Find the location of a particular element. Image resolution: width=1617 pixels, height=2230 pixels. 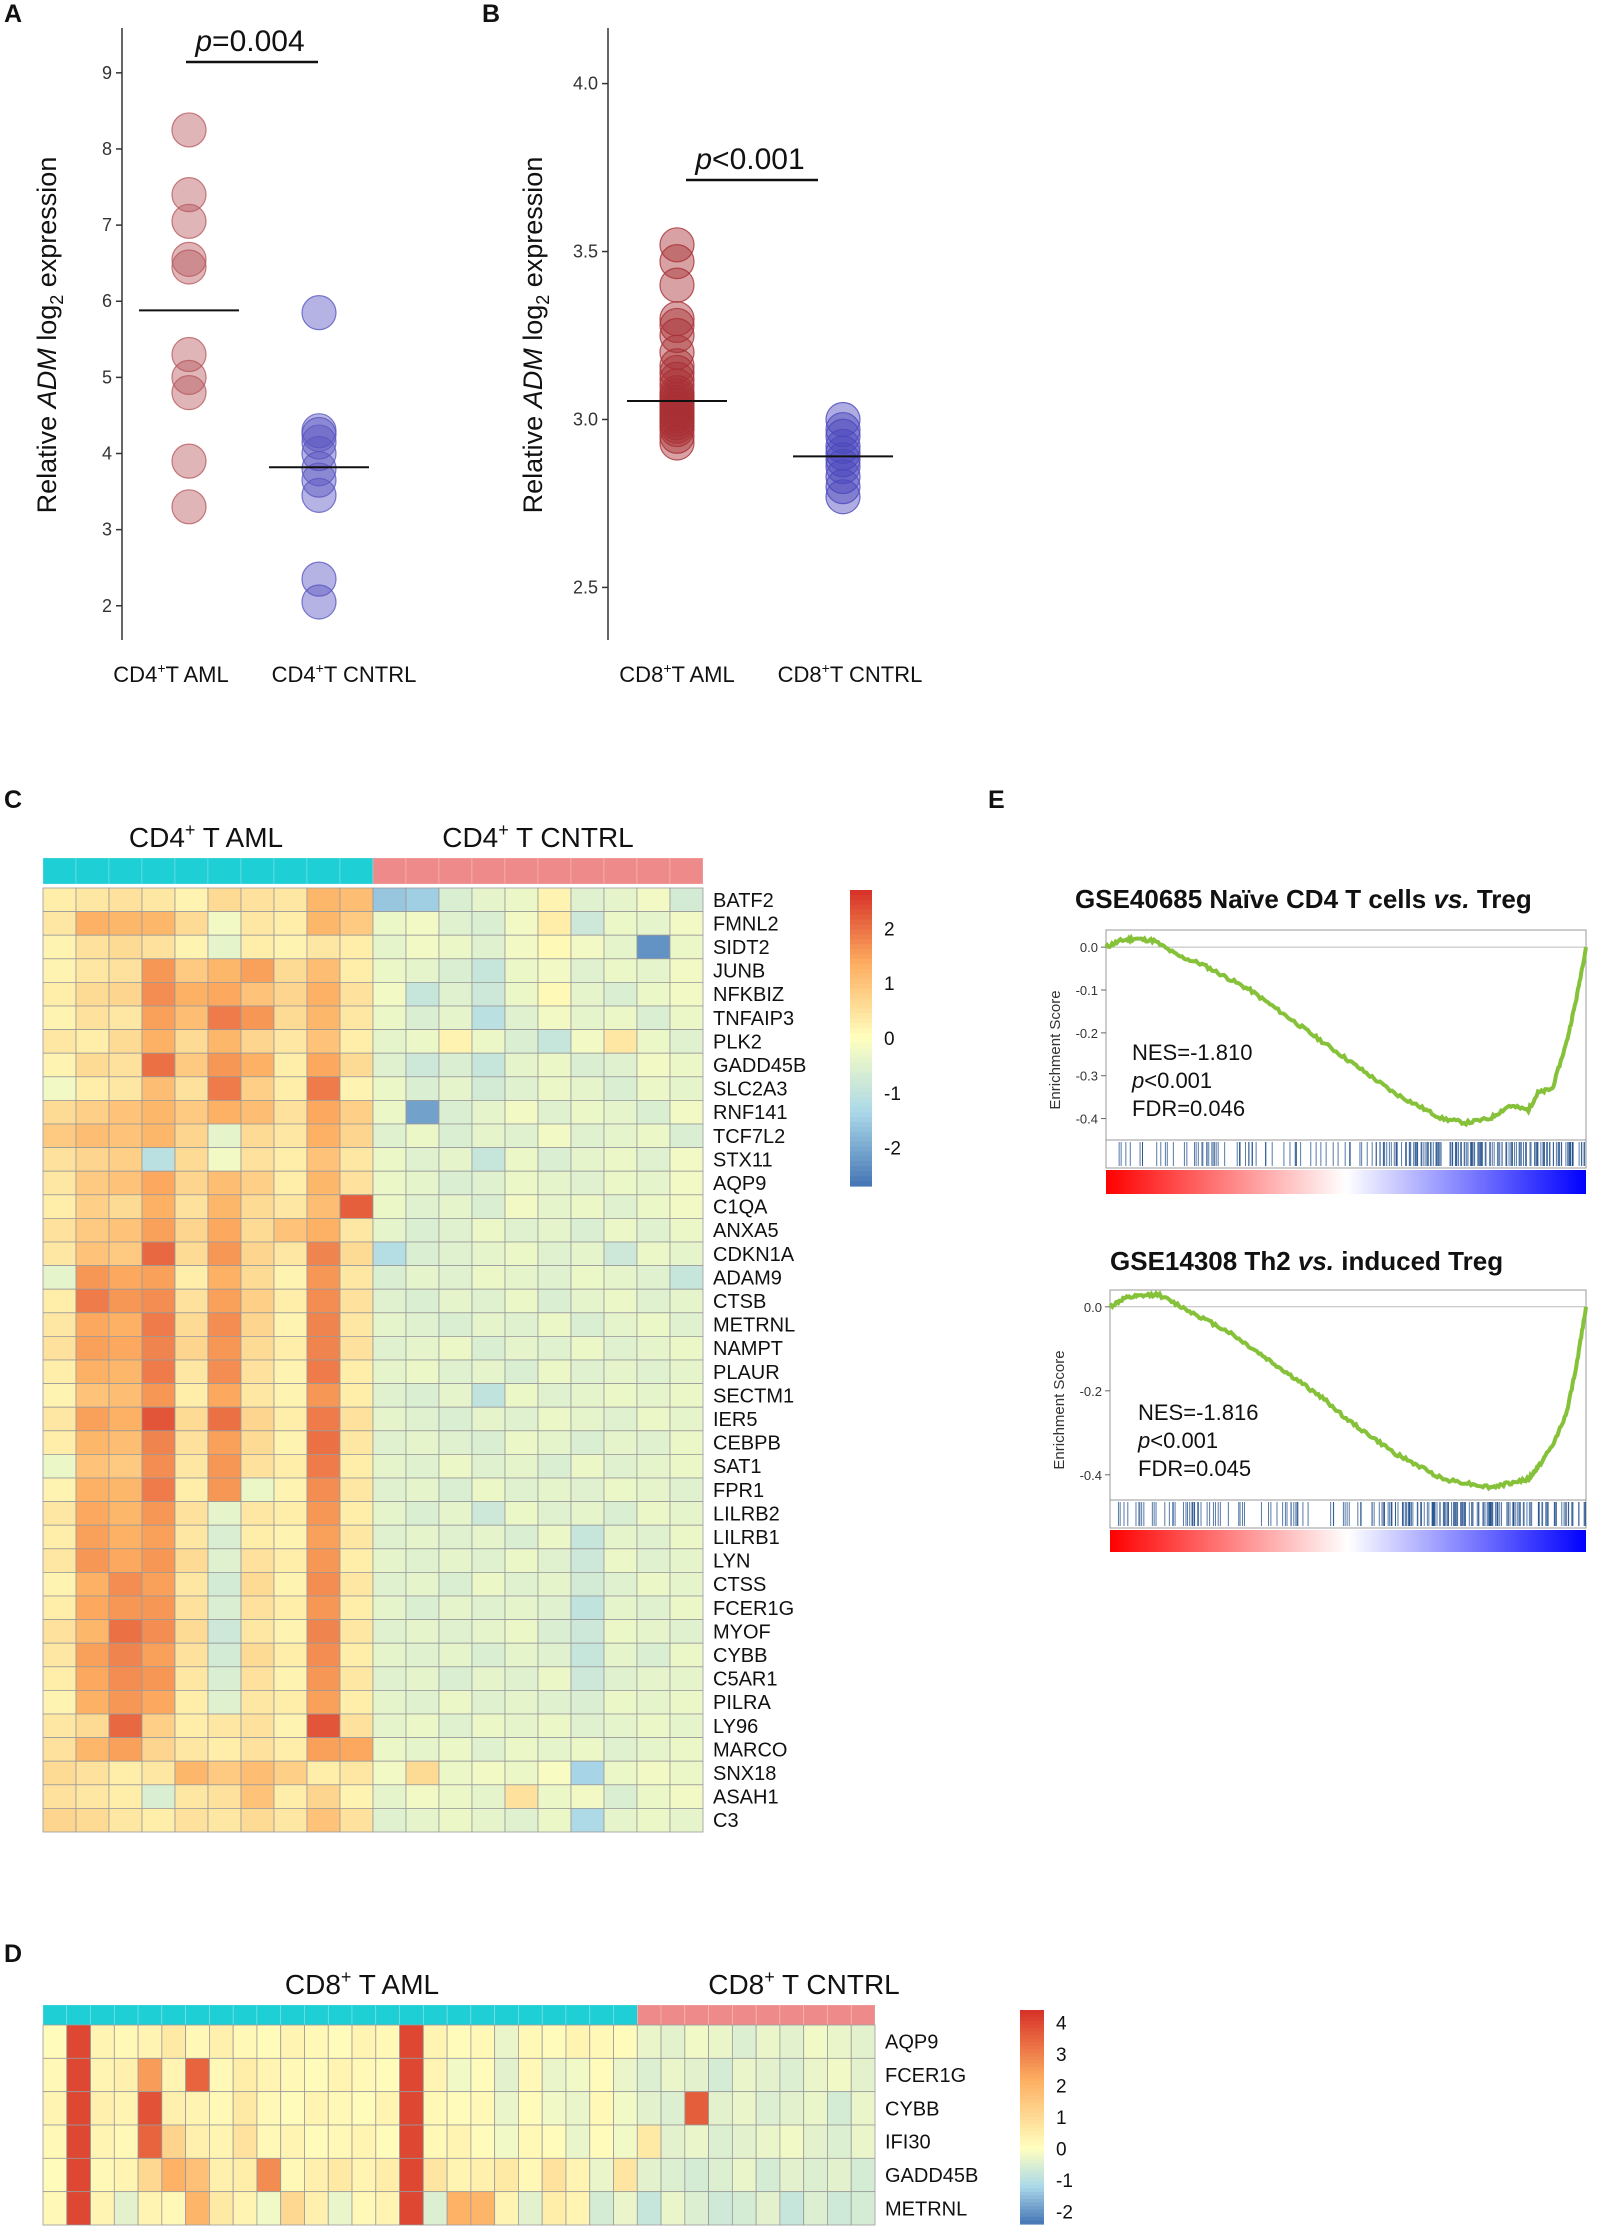

y-tick-label: 3.5 is located at coordinates (585, 252).